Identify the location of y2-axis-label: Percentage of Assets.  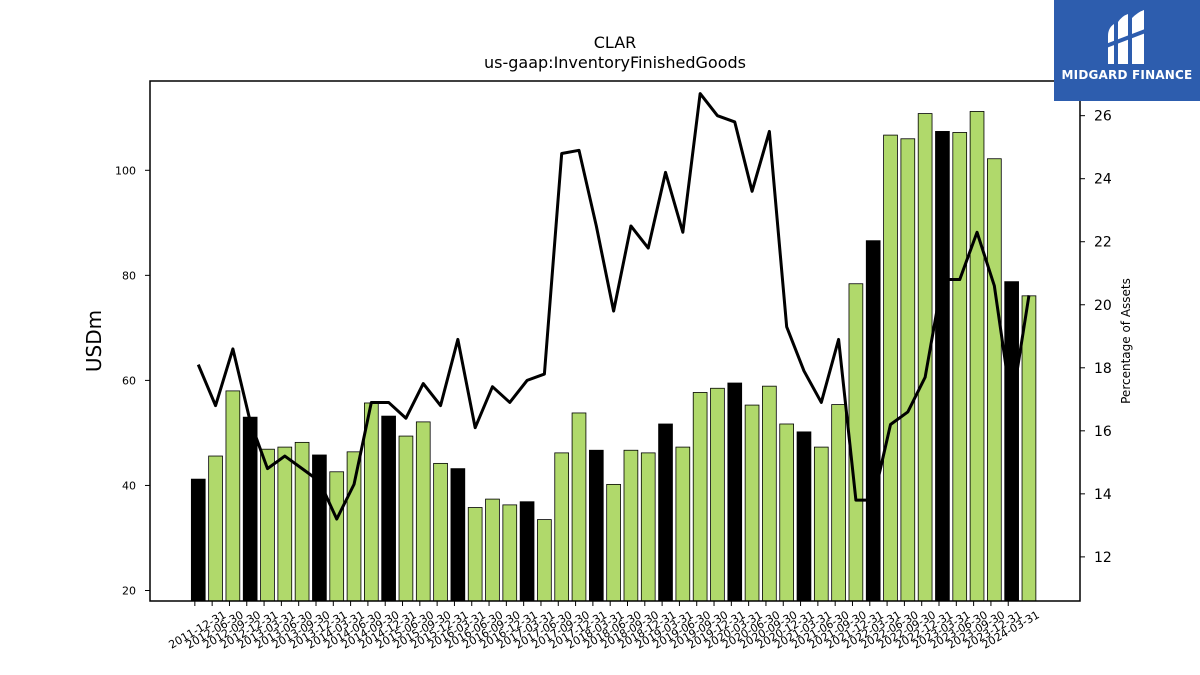
(1126, 341).